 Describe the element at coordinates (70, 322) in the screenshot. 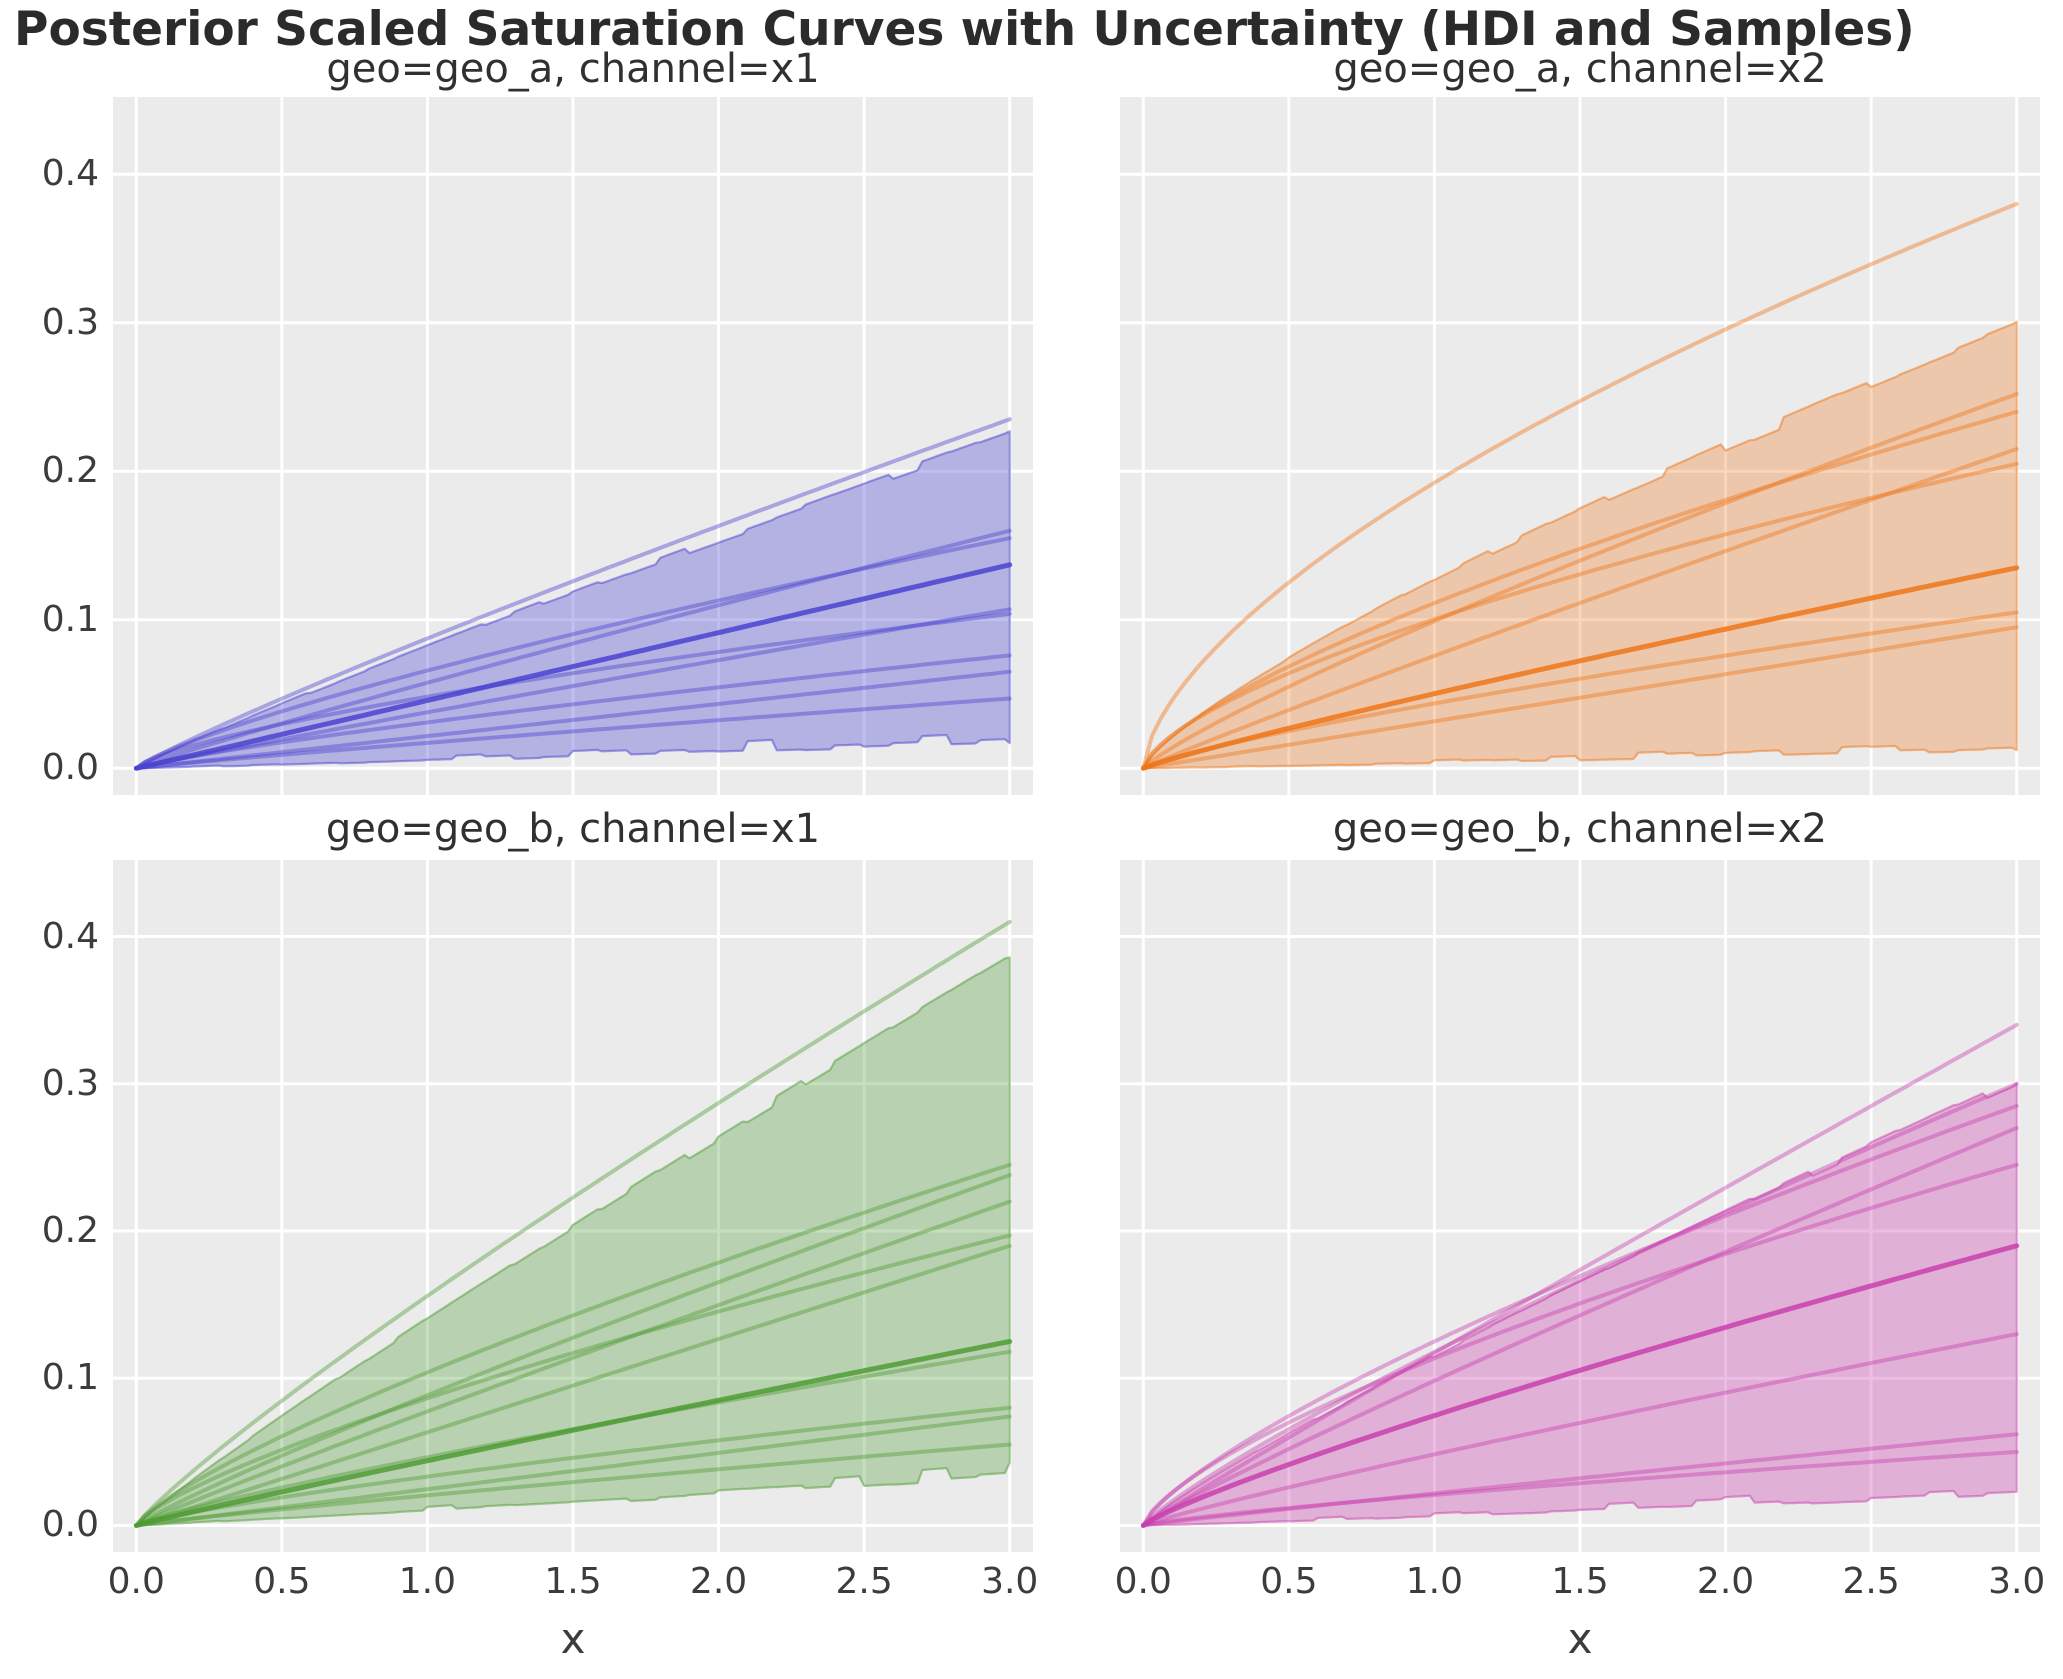

I see `y-tick-row0-0.3: 0.3` at that location.